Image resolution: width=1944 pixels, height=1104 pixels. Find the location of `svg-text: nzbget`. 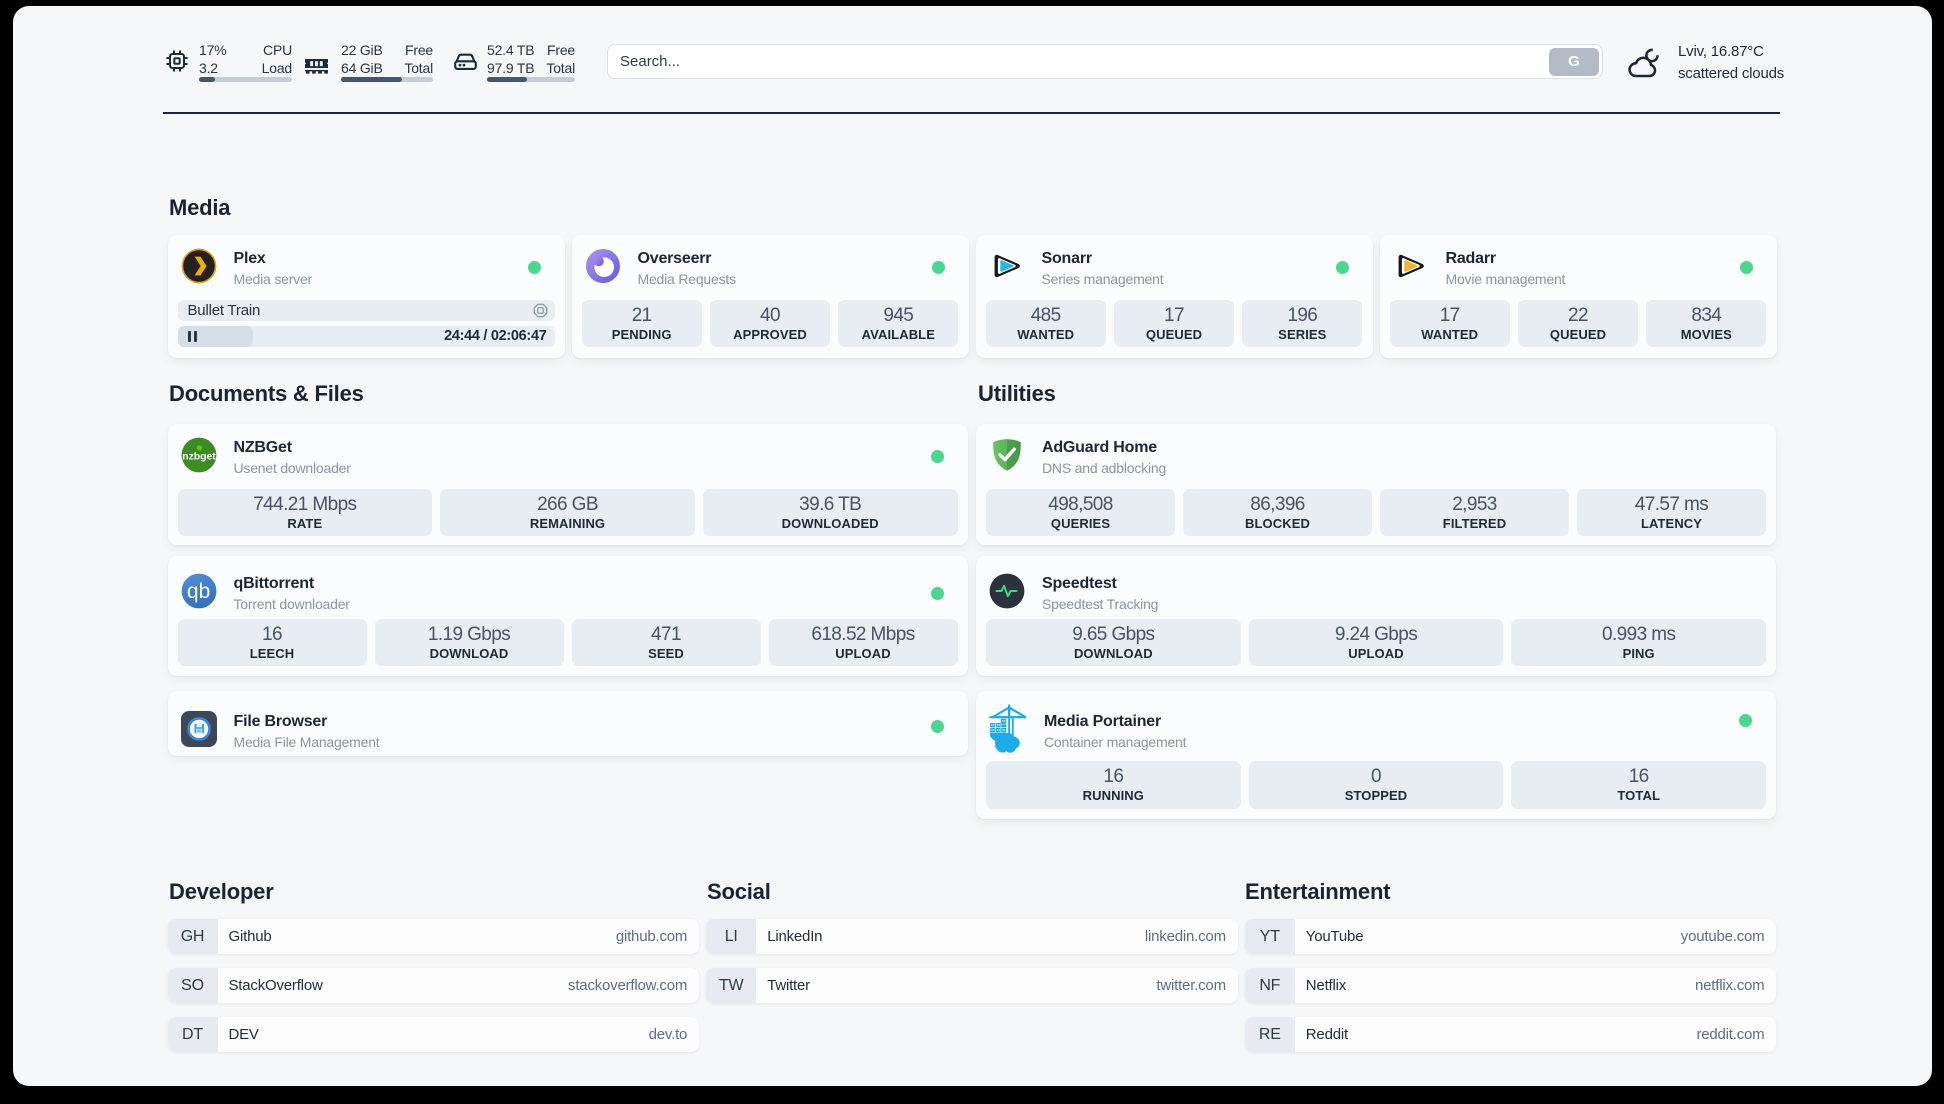

svg-text: nzbget is located at coordinates (199, 457).